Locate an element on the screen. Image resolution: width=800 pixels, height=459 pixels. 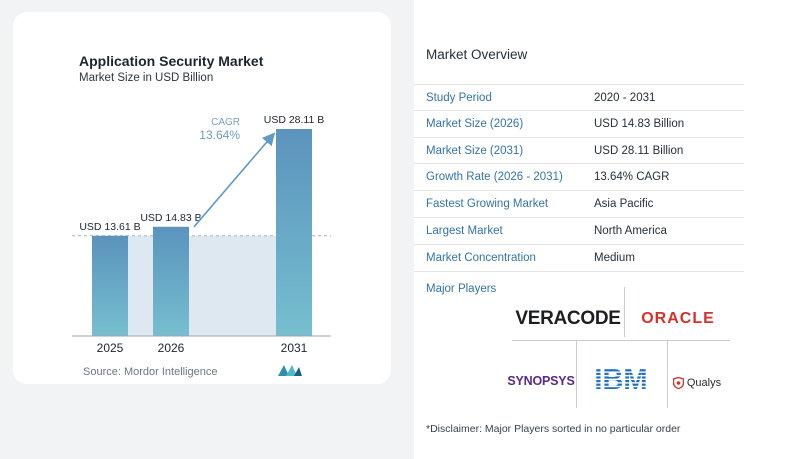
overview-row: Study Period 2020 - 2031 is located at coordinates (579, 97).